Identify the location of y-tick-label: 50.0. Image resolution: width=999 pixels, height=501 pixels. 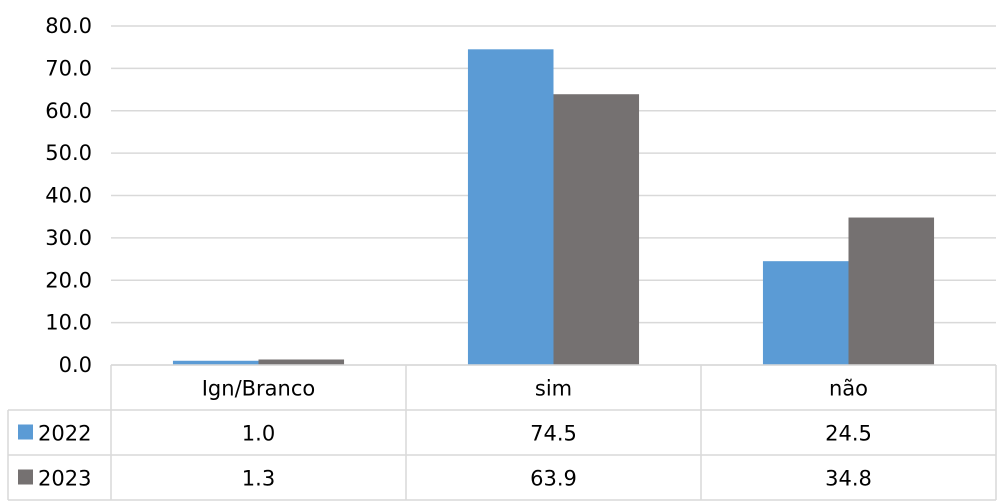
(68, 153).